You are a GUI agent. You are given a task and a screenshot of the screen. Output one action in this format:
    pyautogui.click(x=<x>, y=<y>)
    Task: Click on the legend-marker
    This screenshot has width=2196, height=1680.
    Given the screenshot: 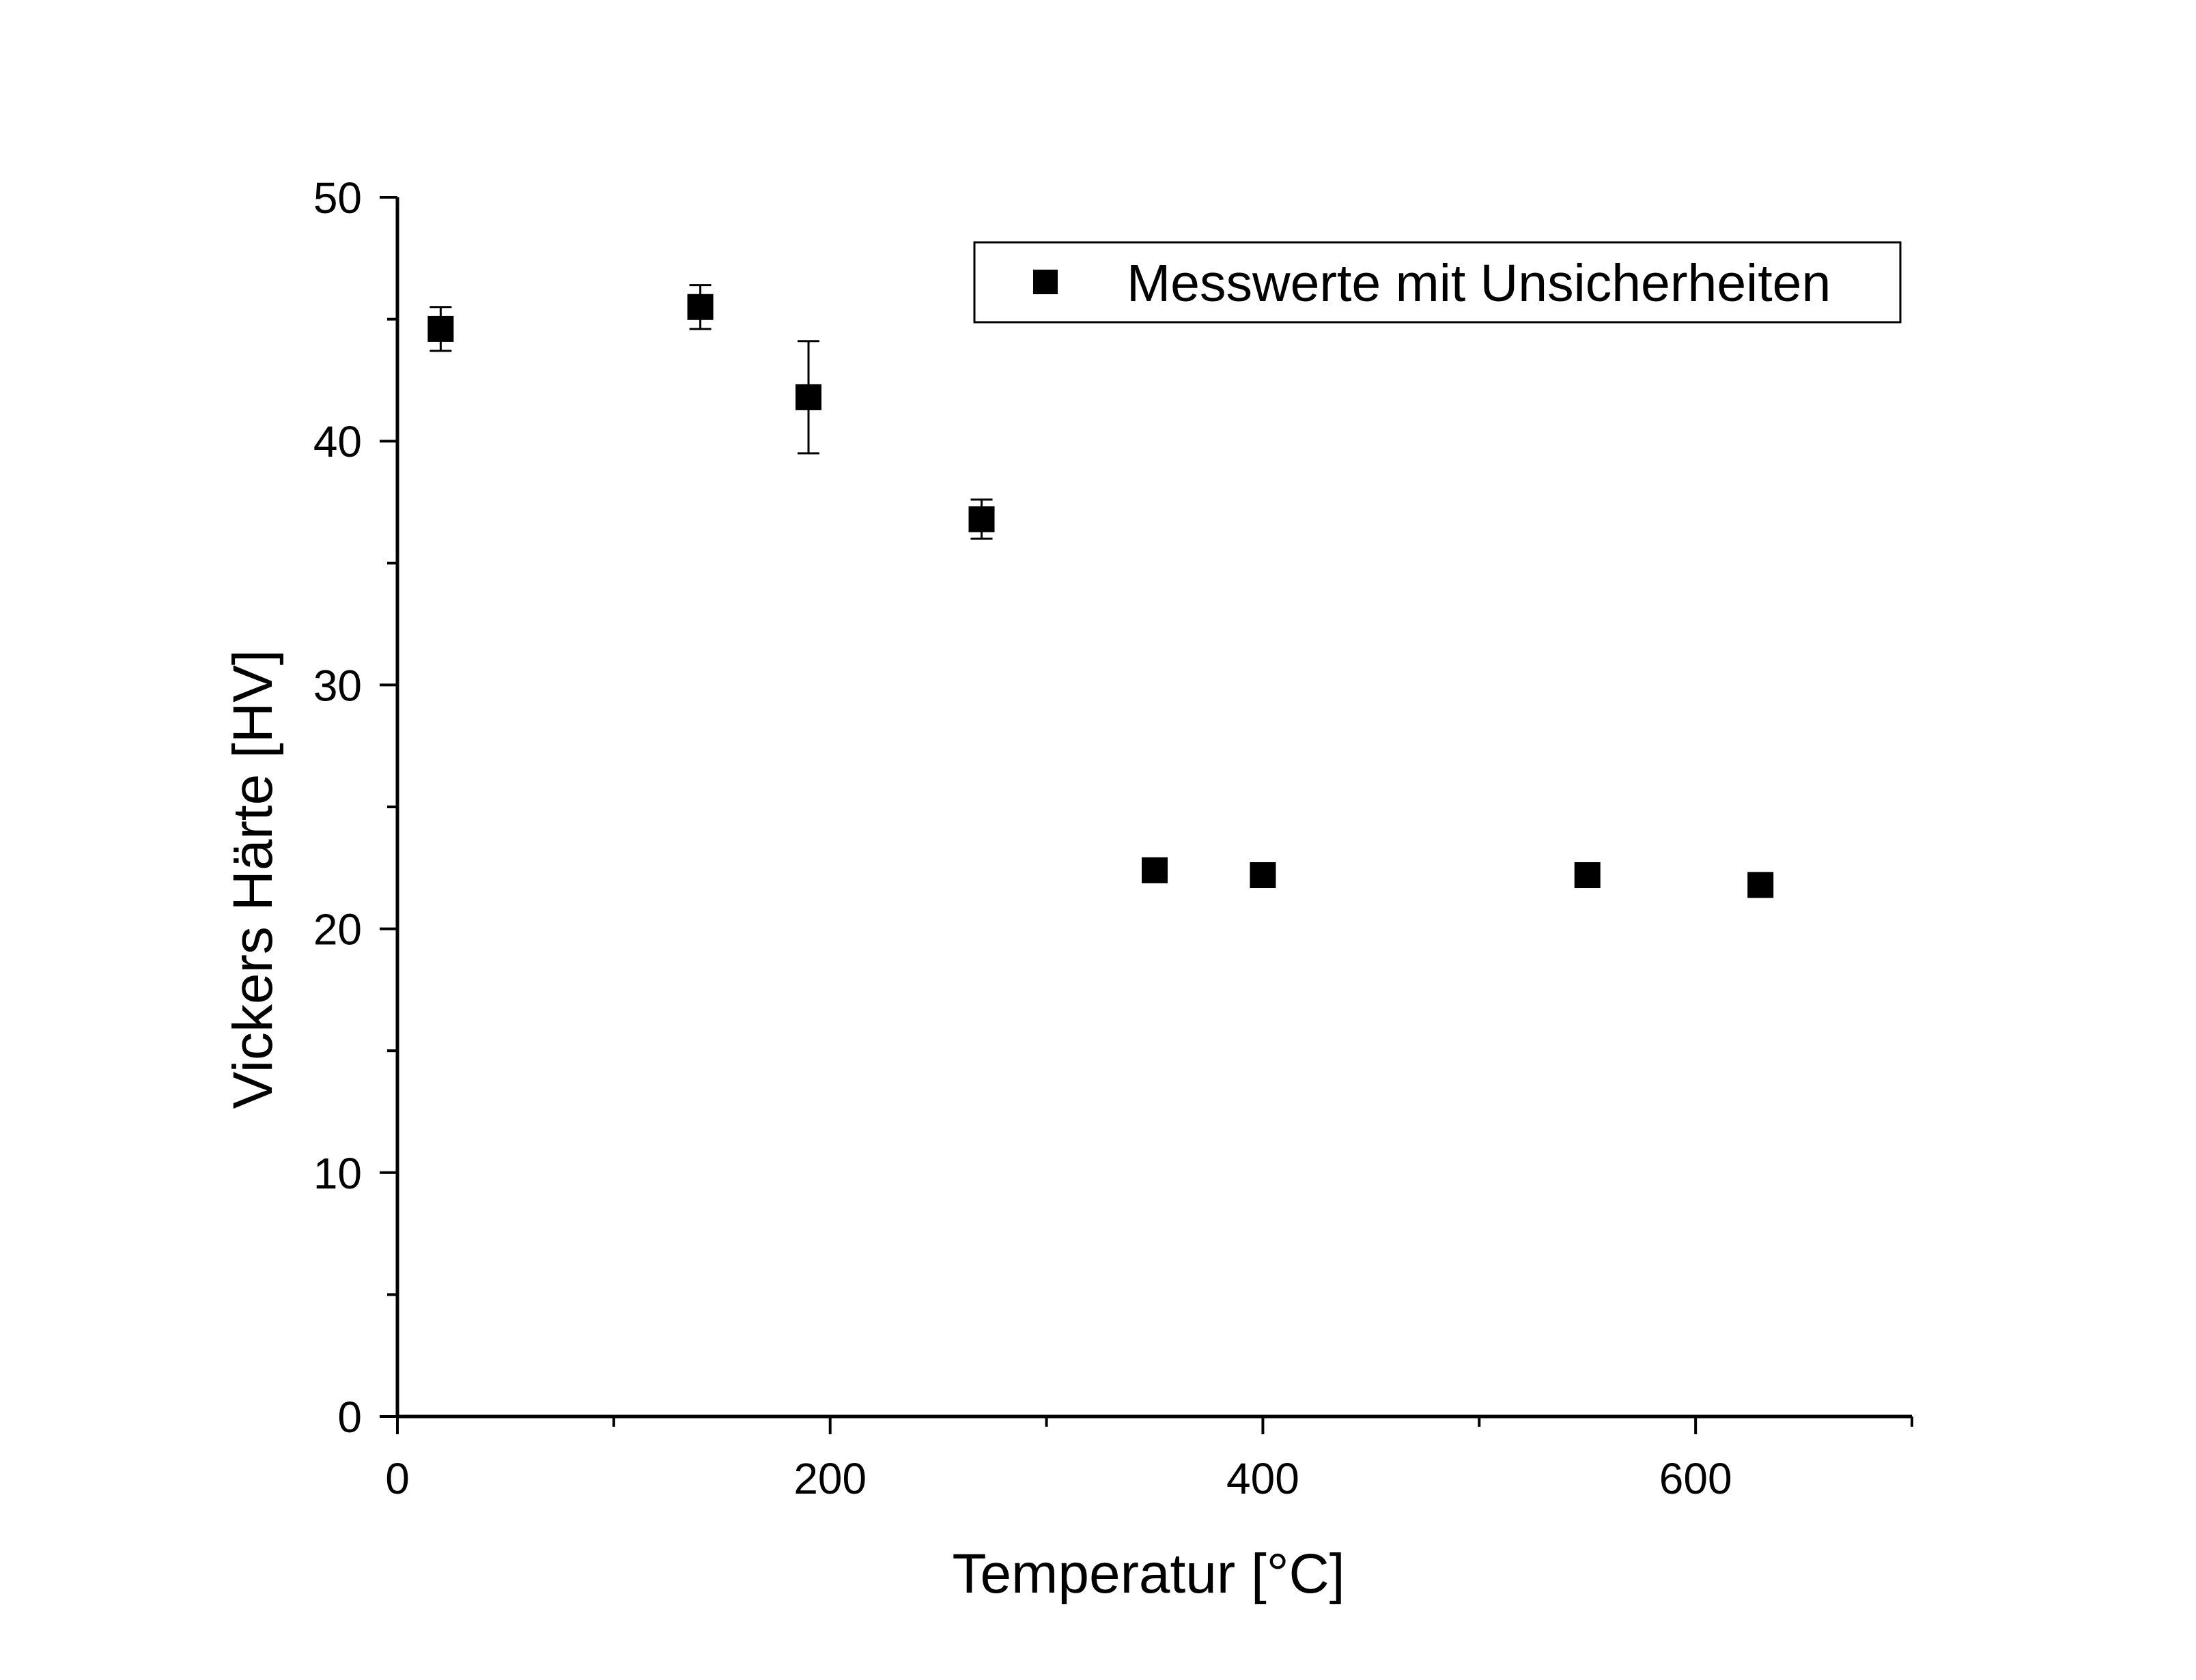 What is the action you would take?
    pyautogui.click(x=1045, y=282)
    